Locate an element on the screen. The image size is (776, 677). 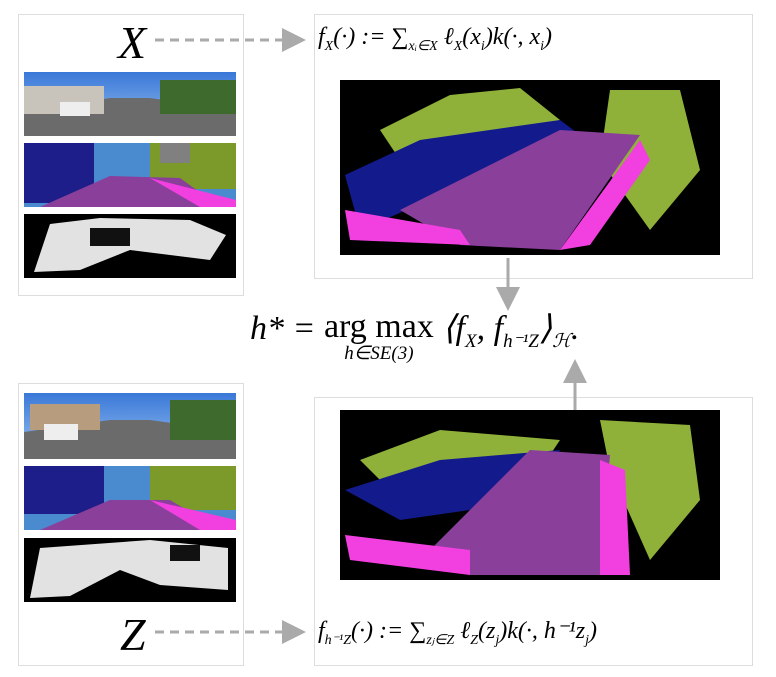
formula: fh⁻¹Z(·) := ∑zⱼ∈Z ℓZ(zj)k(·, h⁻¹zj) is located at coordinates (457, 632).